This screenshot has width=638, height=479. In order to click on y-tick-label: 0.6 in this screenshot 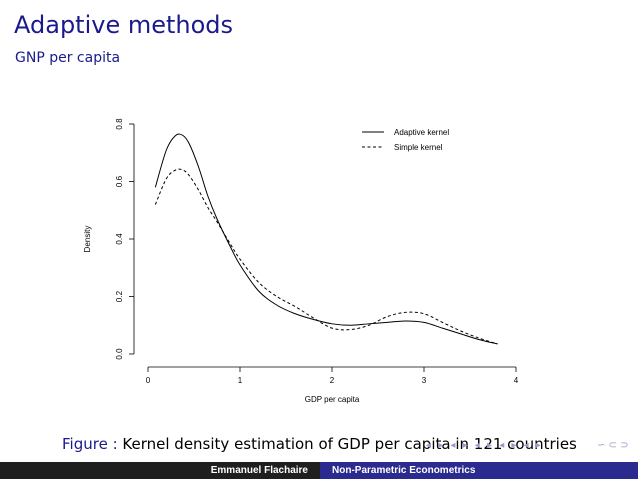, I will do `click(119, 181)`.